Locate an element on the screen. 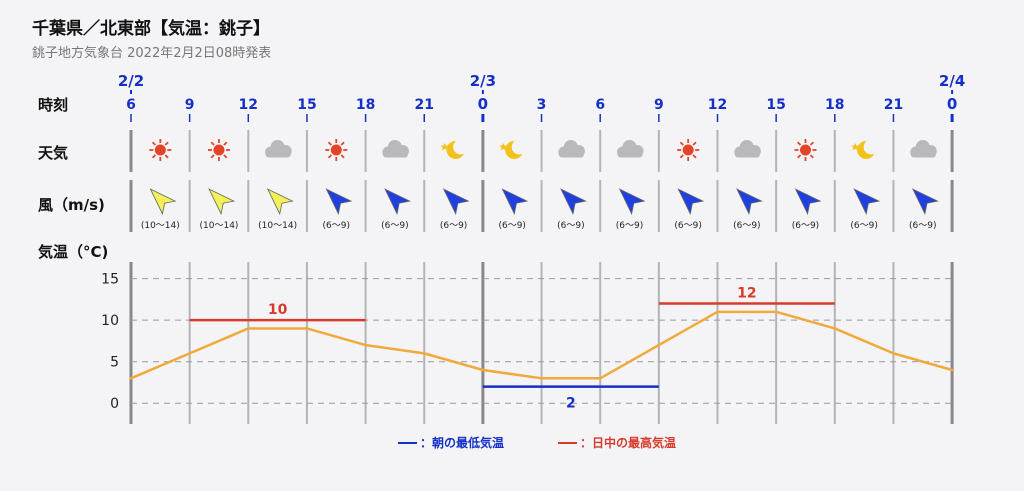 The image size is (1024, 491). date-label: 2/4 is located at coordinates (952, 81).